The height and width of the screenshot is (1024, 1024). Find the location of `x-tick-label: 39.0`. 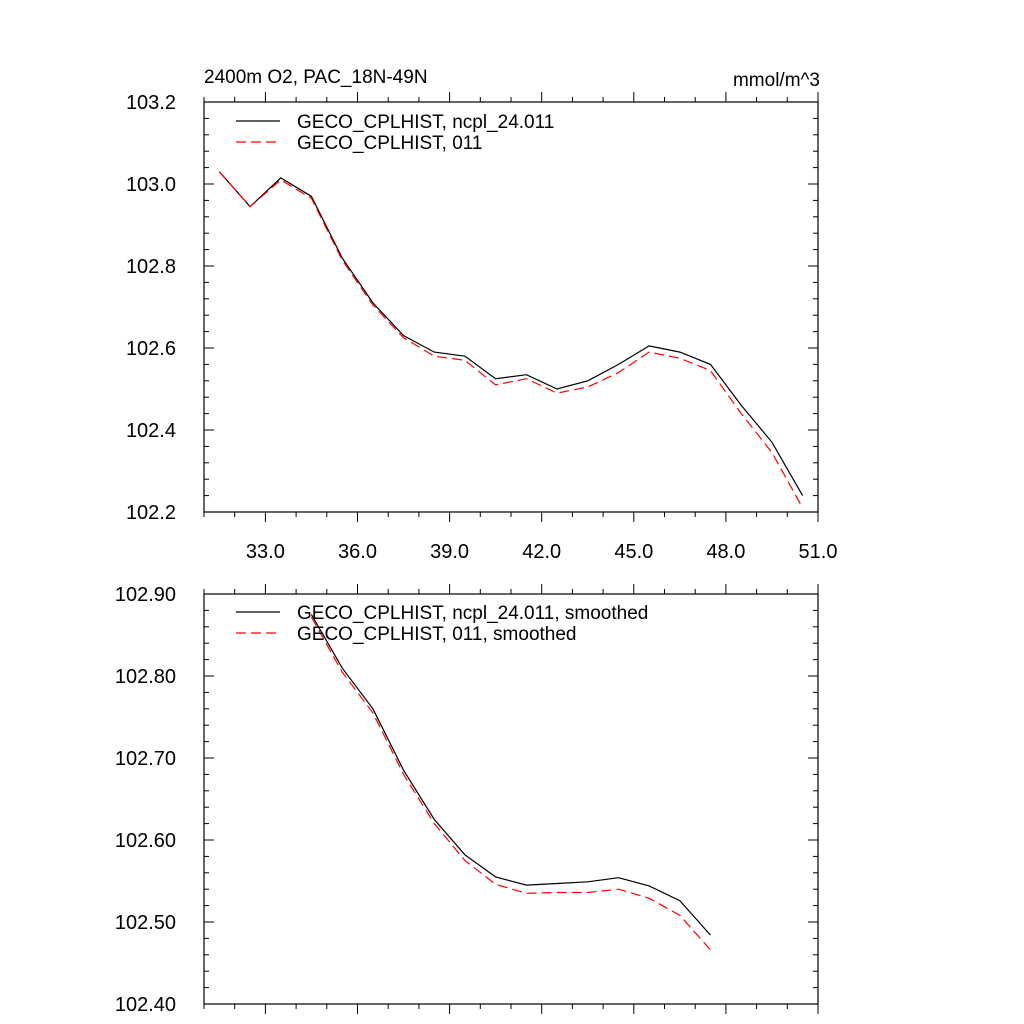

x-tick-label: 39.0 is located at coordinates (449, 552).